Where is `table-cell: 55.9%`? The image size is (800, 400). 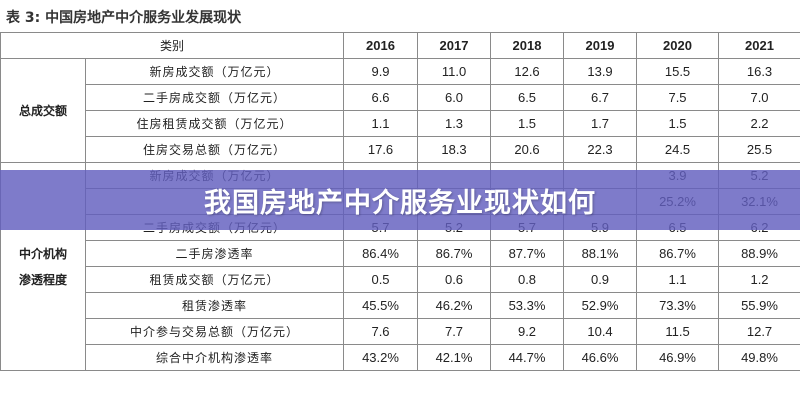 table-cell: 55.9% is located at coordinates (759, 305).